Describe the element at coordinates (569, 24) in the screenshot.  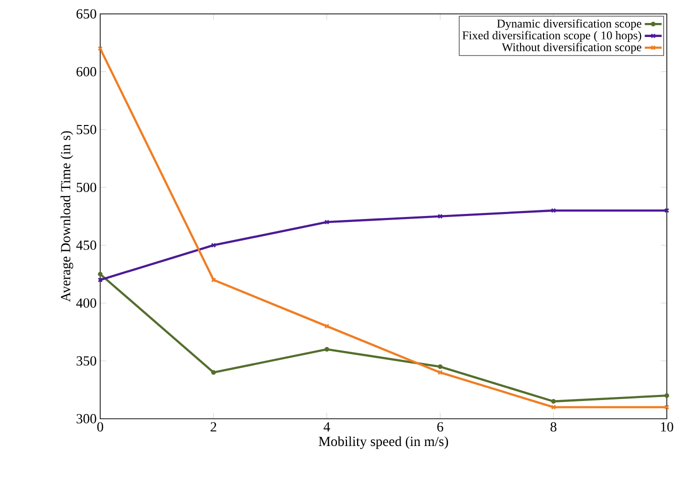
I see `legend-label: Dynamic diversification scope` at that location.